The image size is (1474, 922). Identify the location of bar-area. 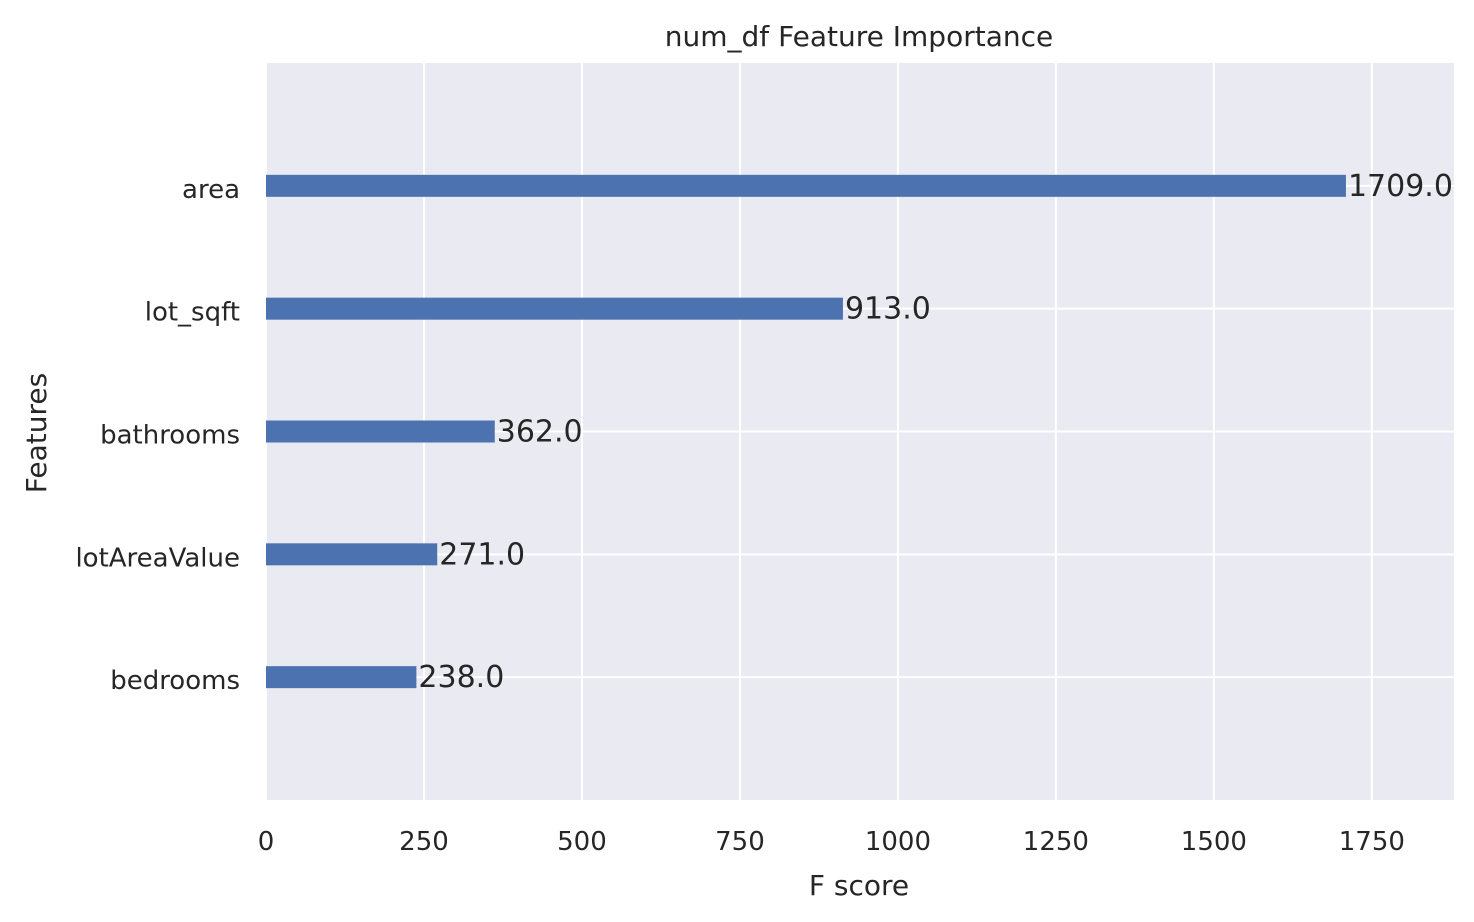
(806, 185).